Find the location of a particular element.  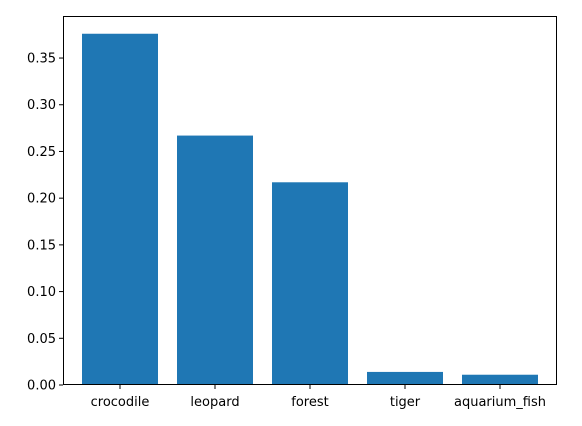

x-tick-label: crocodile is located at coordinates (120, 402).